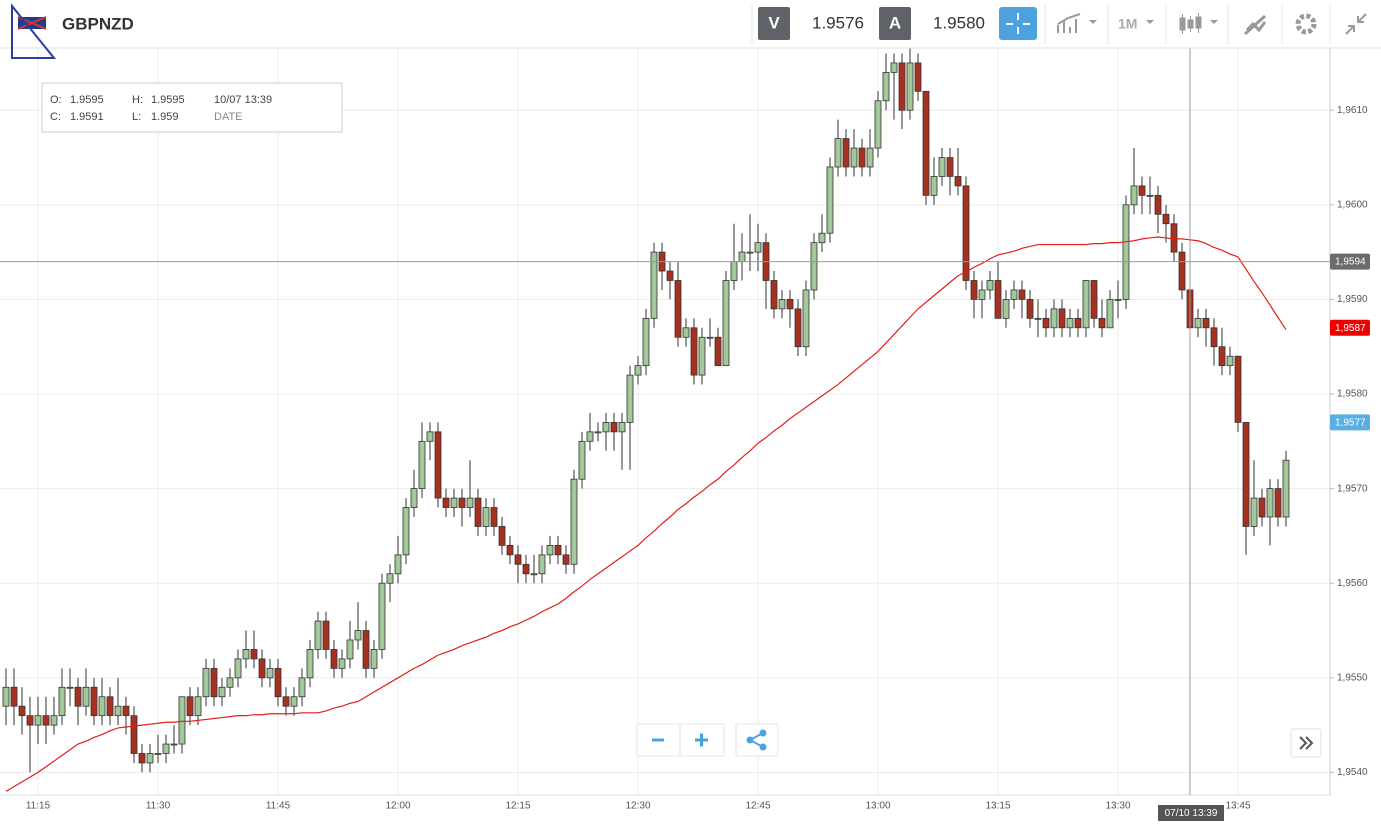  I want to click on dropdown-arrow, so click(1093, 22).